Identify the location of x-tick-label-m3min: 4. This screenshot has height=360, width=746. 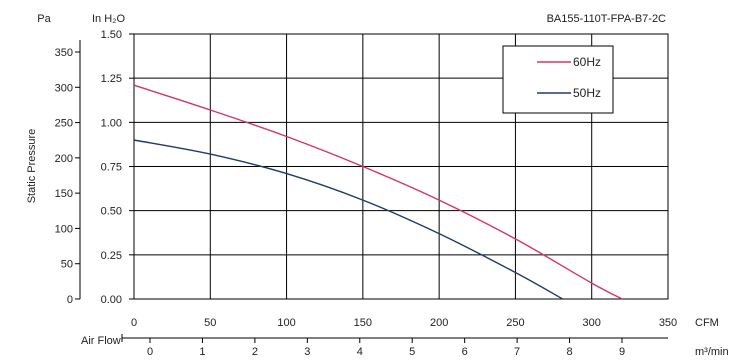
(360, 352).